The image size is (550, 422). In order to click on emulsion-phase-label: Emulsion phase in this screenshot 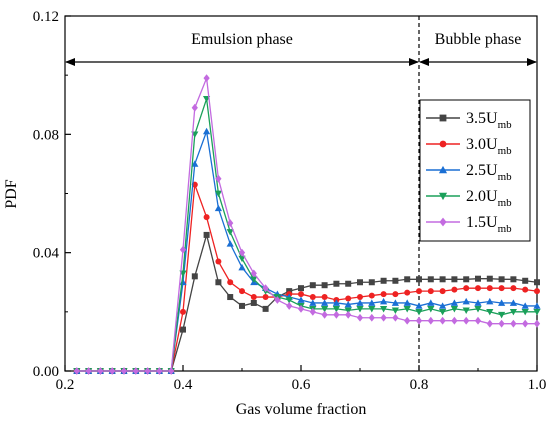, I will do `click(242, 39)`.